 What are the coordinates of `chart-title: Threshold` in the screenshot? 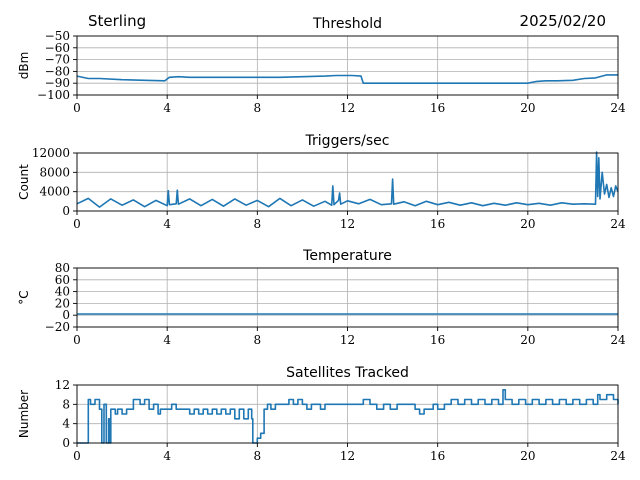 It's located at (347, 24).